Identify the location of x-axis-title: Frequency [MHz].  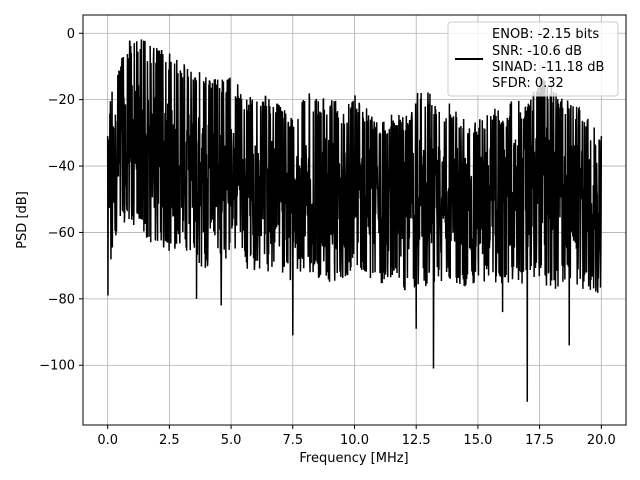
(353, 458).